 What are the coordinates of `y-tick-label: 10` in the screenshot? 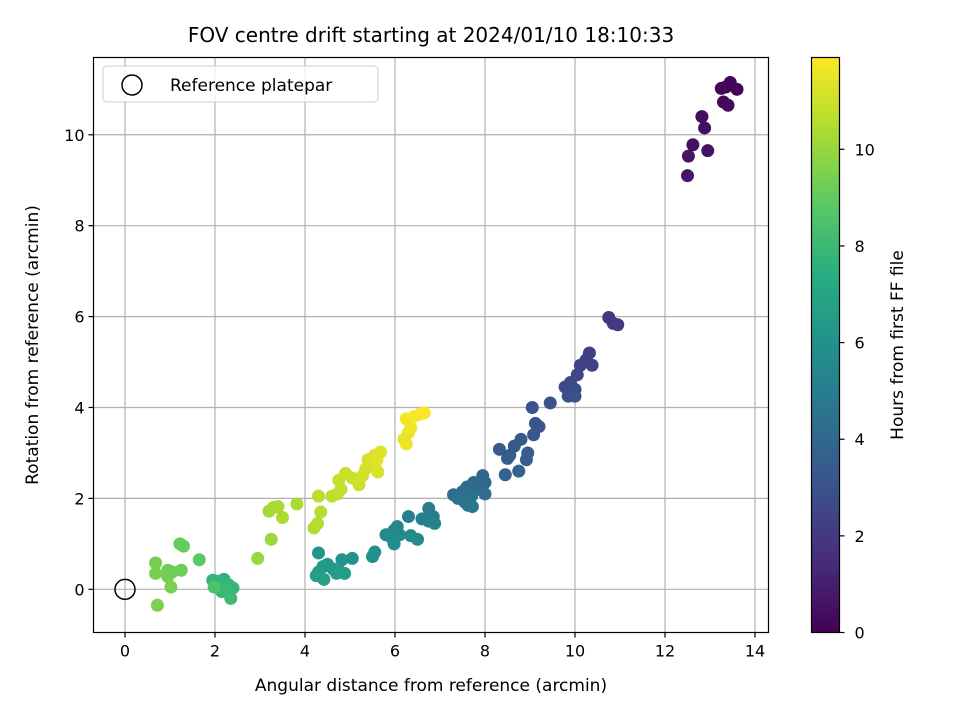 It's located at (74, 135).